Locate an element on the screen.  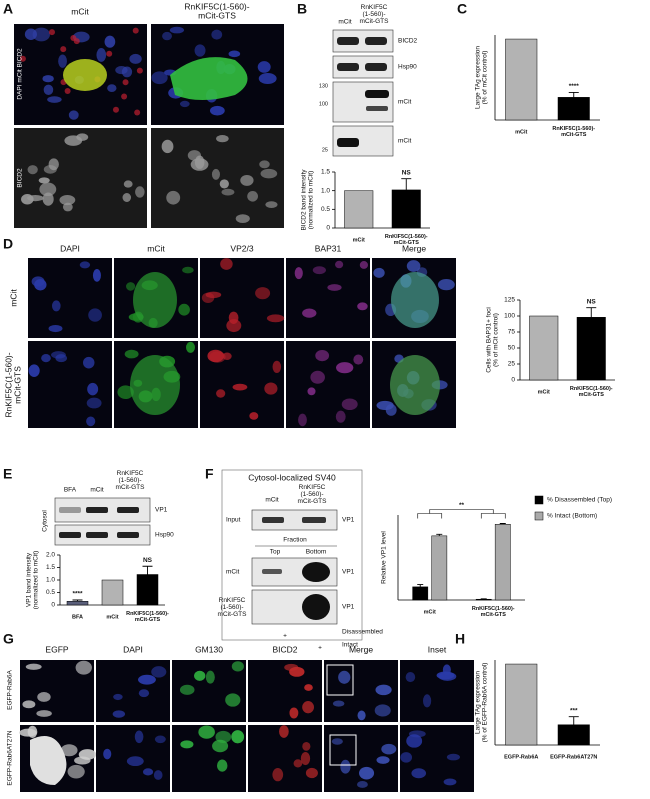
row-label: EGFP-Rab6AT27N is located at coordinates (10, 757).